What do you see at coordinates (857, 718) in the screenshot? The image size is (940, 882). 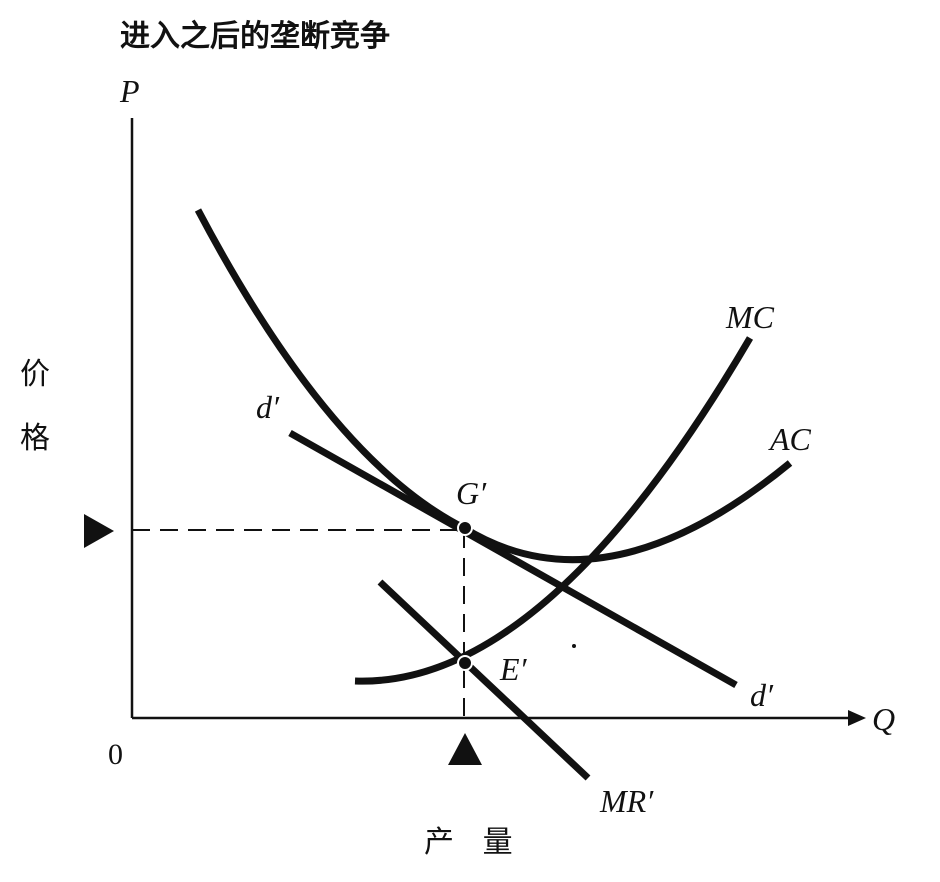 I see `quantity-axis-arrow` at bounding box center [857, 718].